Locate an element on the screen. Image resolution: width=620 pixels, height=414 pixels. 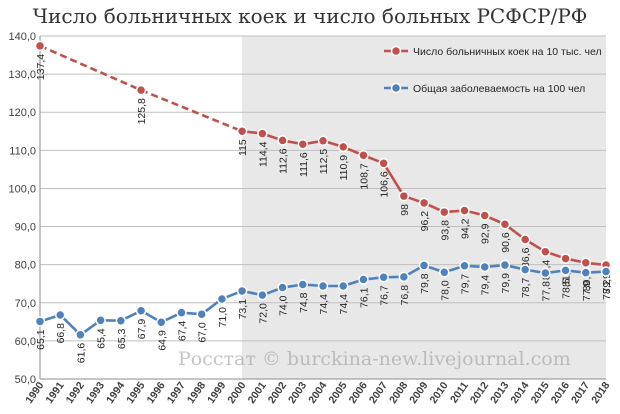
data-label: 66,8 is located at coordinates (61, 333).